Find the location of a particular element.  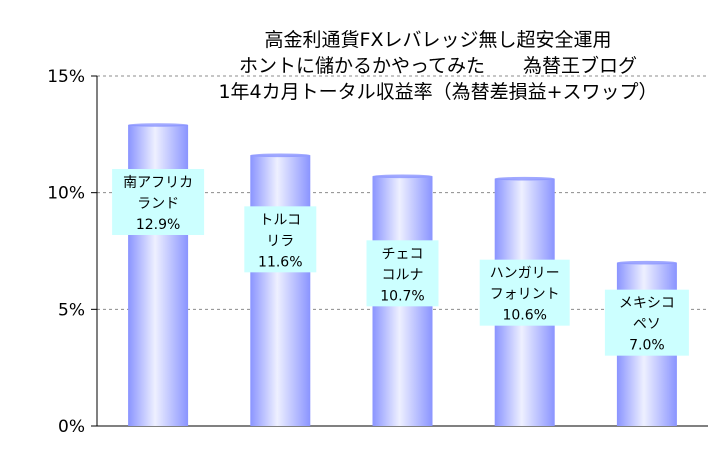

category-label: チェコ is located at coordinates (403, 254).